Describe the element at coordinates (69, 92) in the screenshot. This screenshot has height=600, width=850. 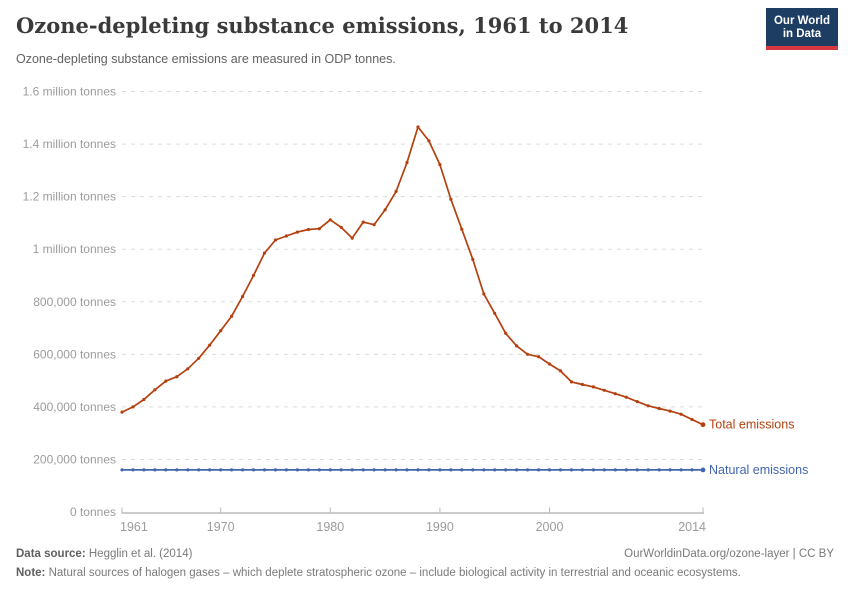
I see `y-axis-tick-label: 1.6 million tonnes` at that location.